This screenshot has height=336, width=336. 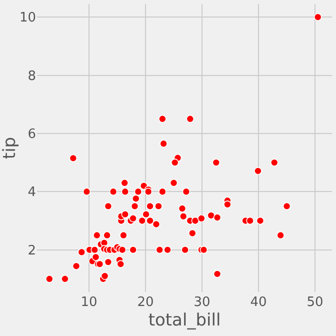 I want to click on y-axis-title: tip, so click(x=10, y=148).